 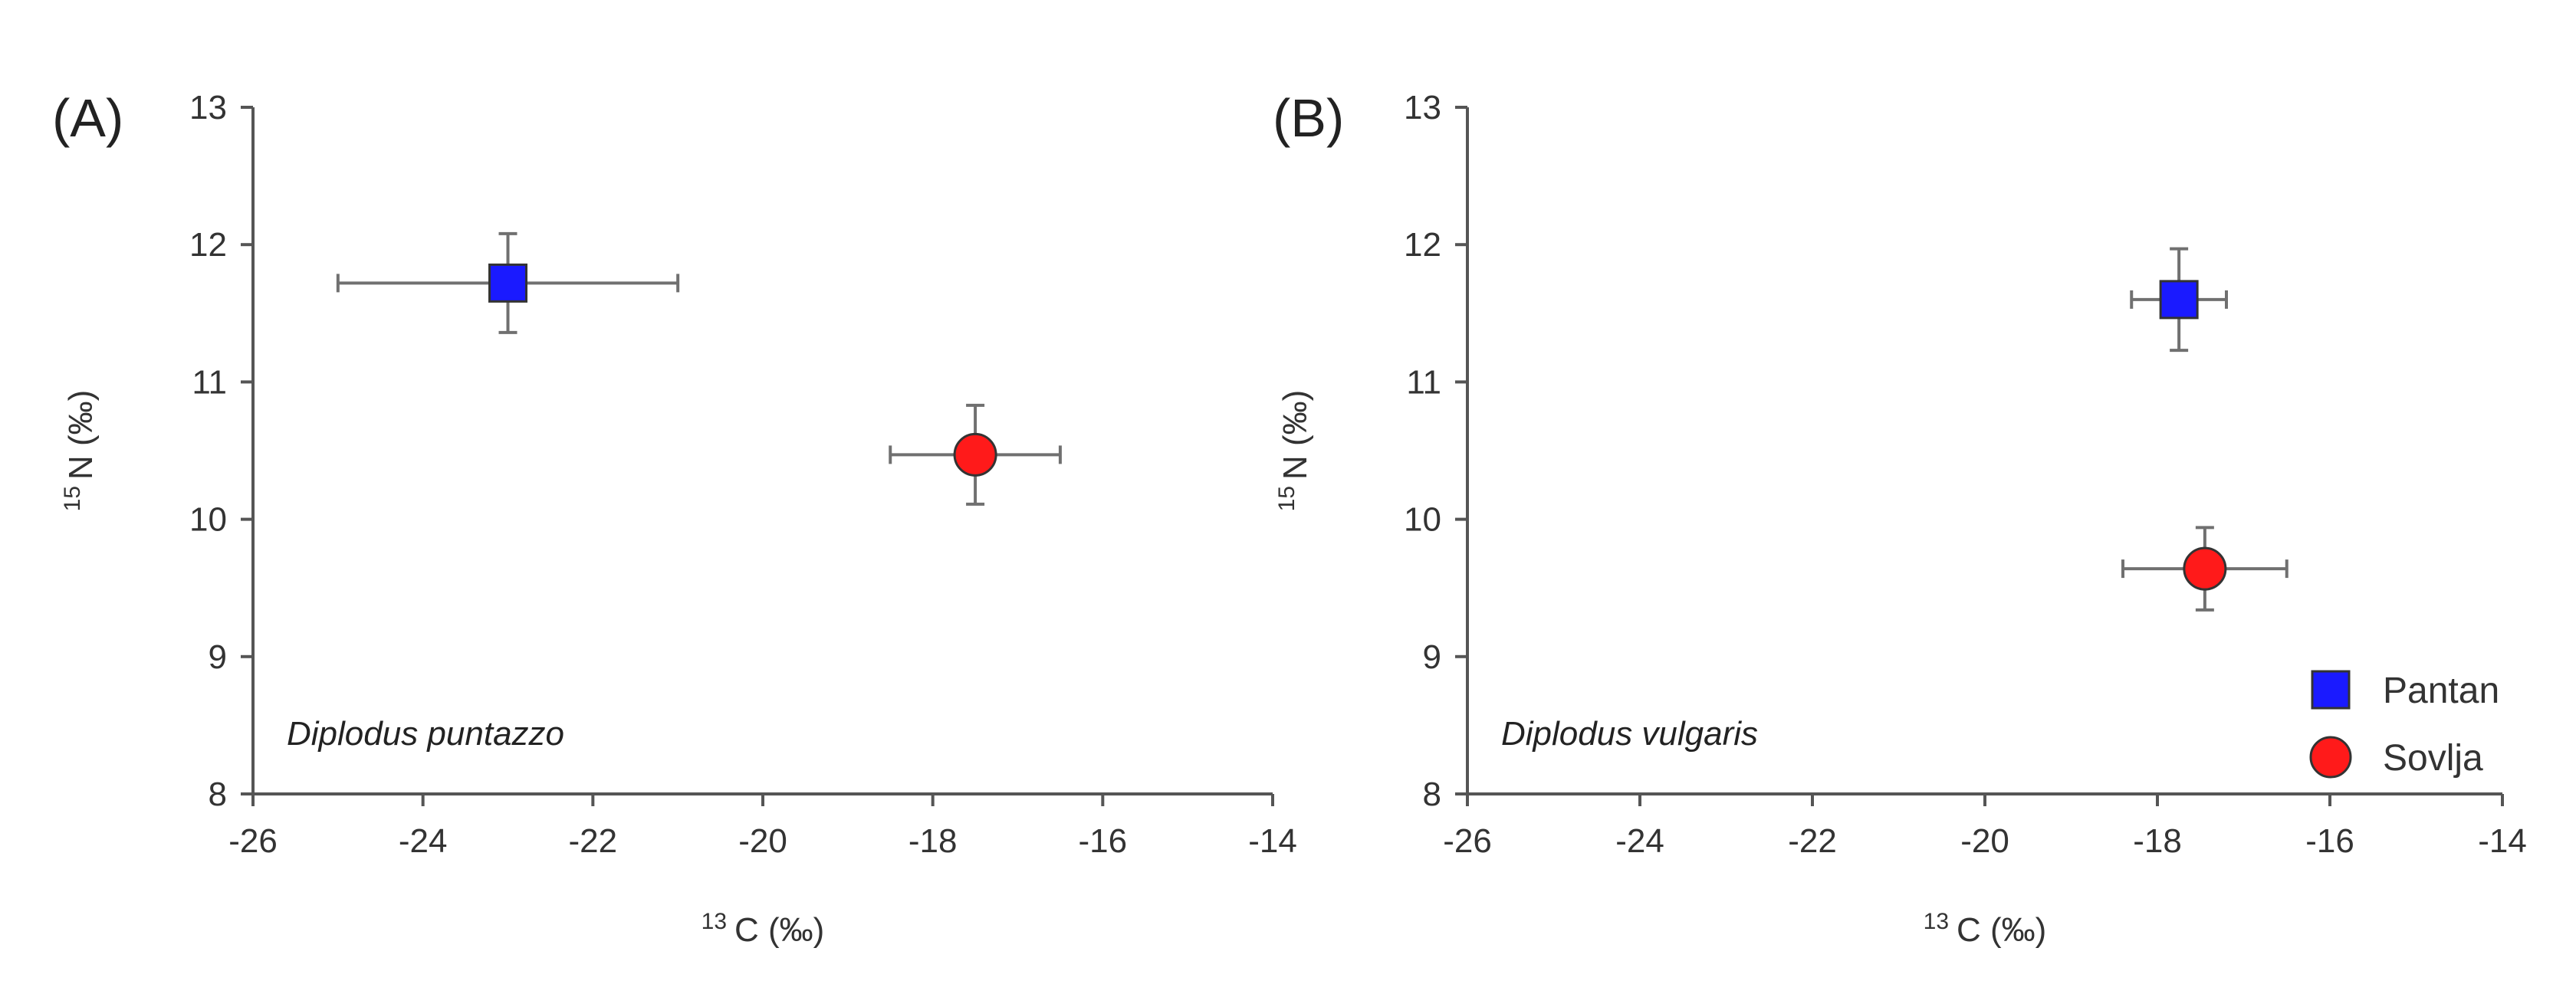 What do you see at coordinates (88, 118) in the screenshot?
I see `panel-label: (A)` at bounding box center [88, 118].